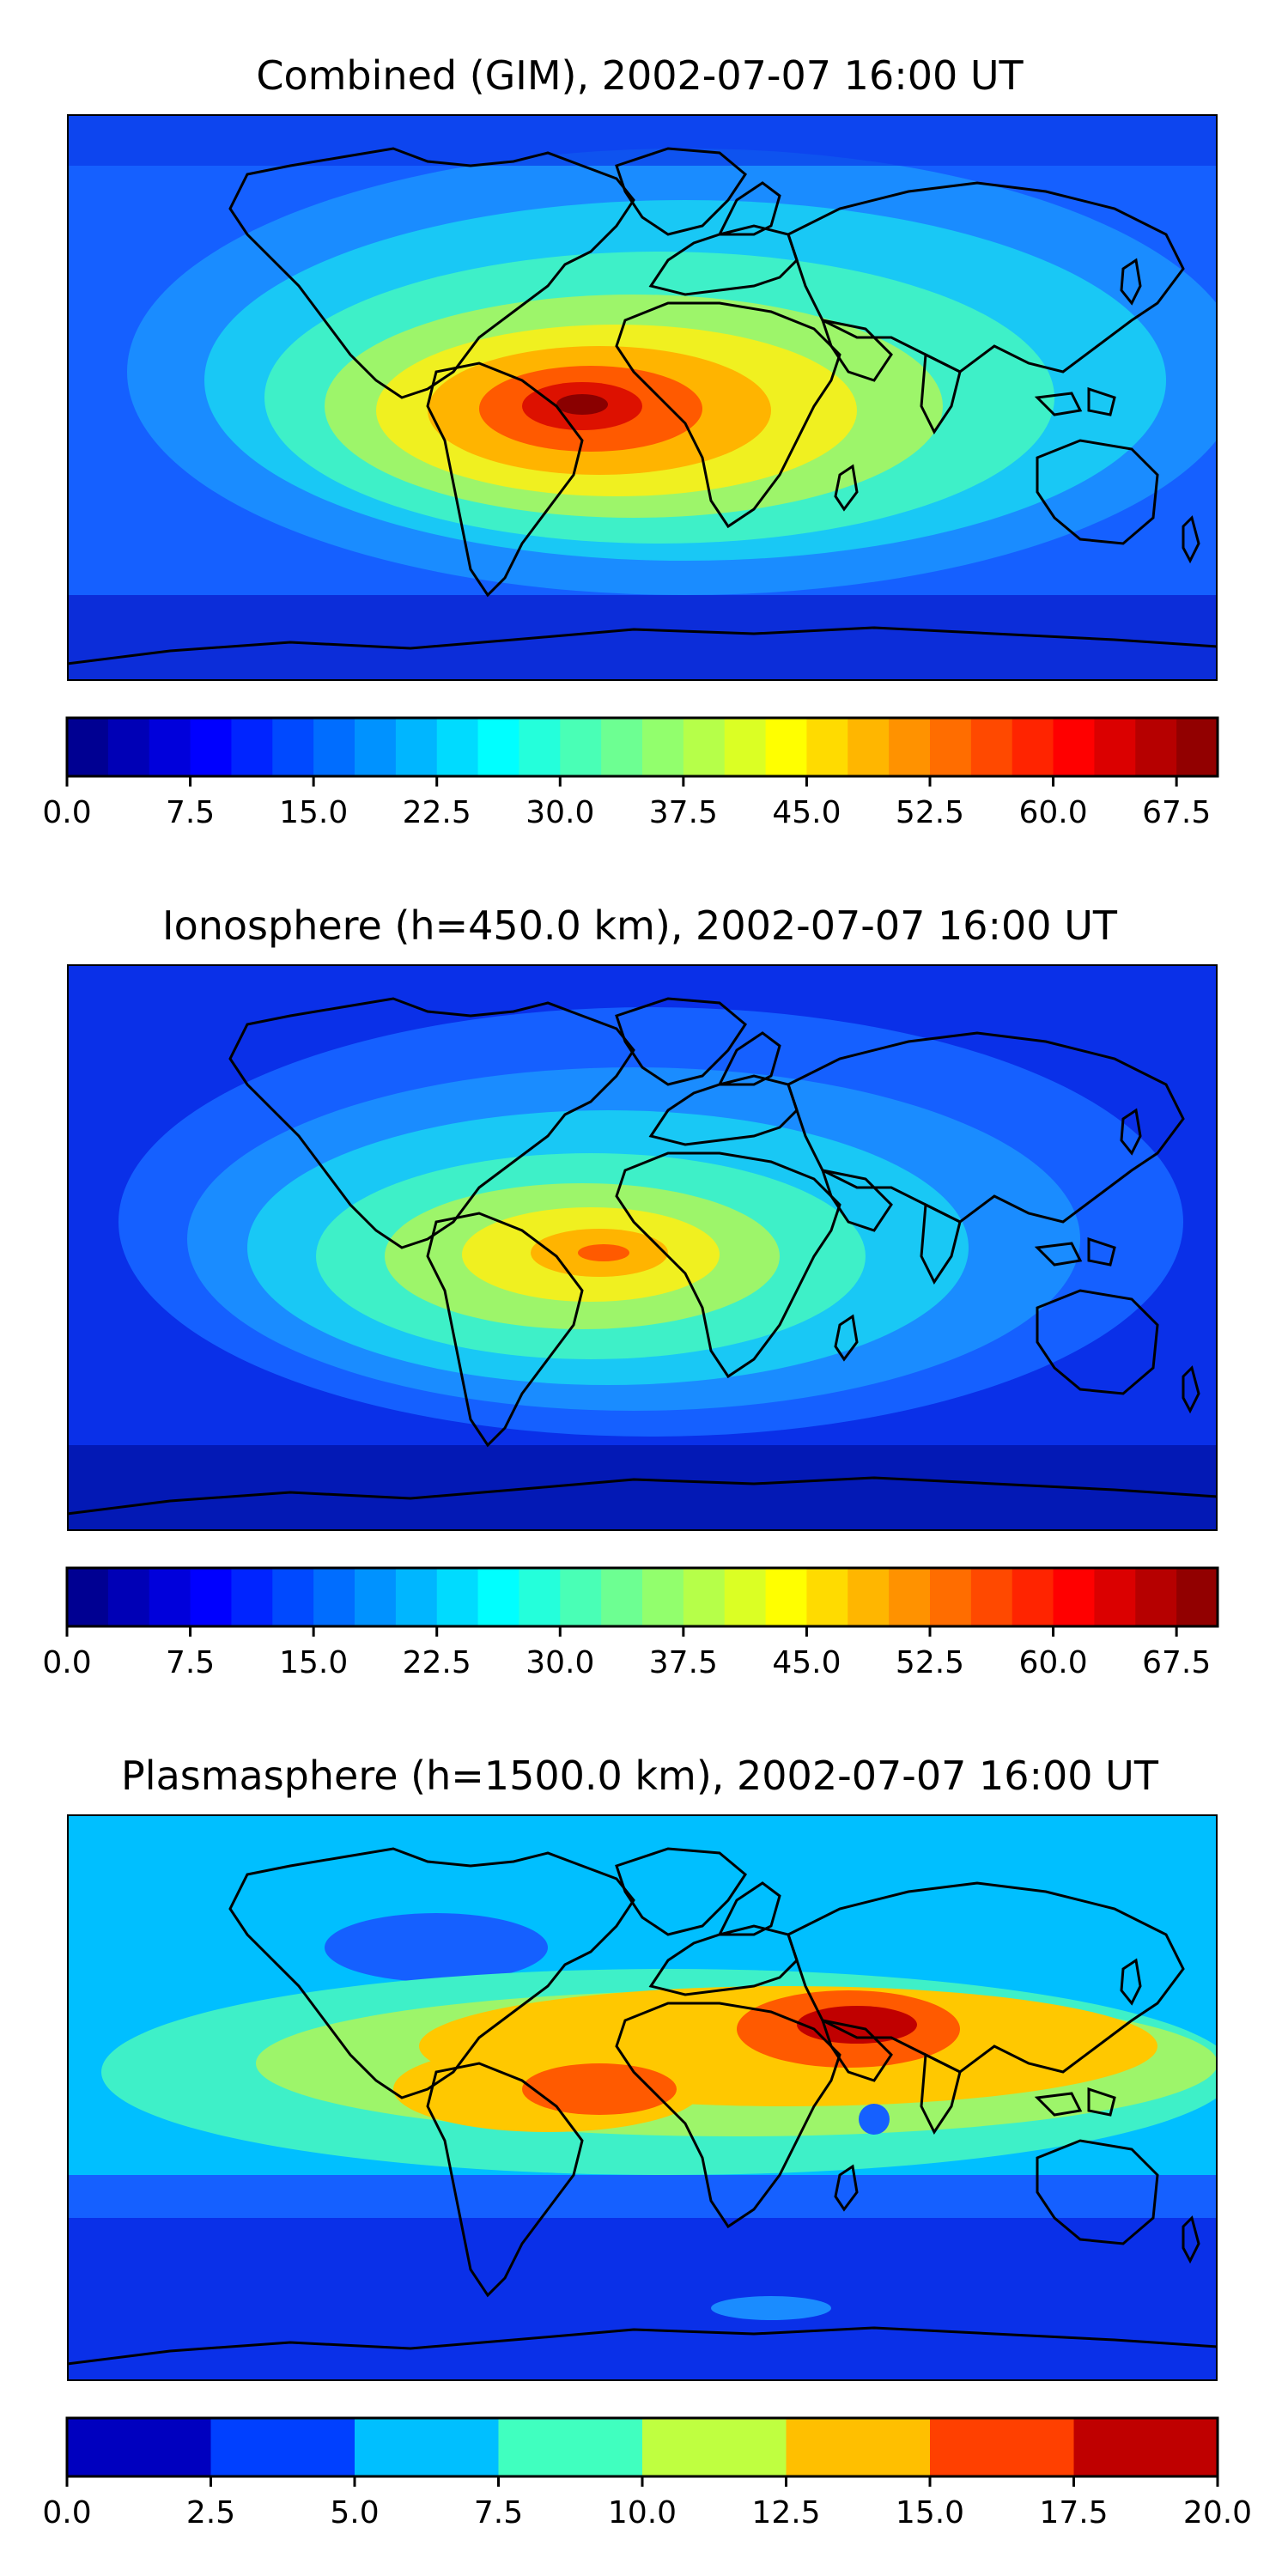 The image size is (1288, 2576). What do you see at coordinates (355, 2513) in the screenshot?
I see `colorbar-tick-label: 5.0` at bounding box center [355, 2513].